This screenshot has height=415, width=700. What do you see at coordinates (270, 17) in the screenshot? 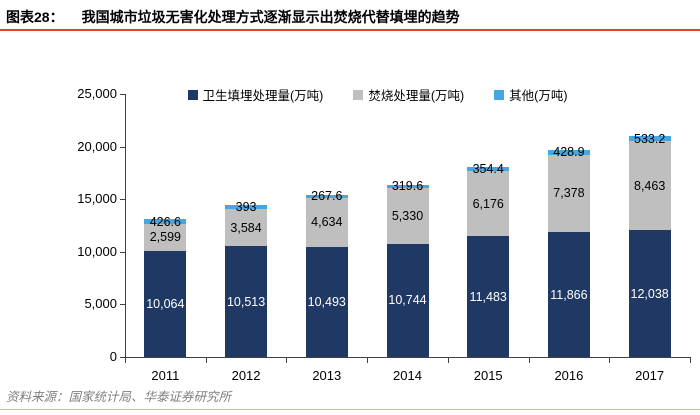
I see `figure-title: 我国城市垃圾无害化处理方式逐渐显示出焚烧代替填埋的趋势` at bounding box center [270, 17].